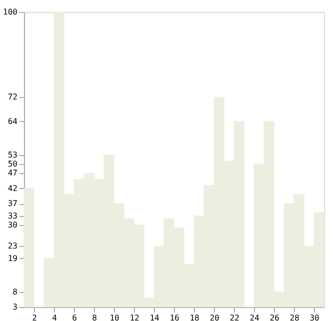 The width and height of the screenshot is (333, 321). Describe the element at coordinates (15, 307) in the screenshot. I see `y-tick-label: 3` at that location.